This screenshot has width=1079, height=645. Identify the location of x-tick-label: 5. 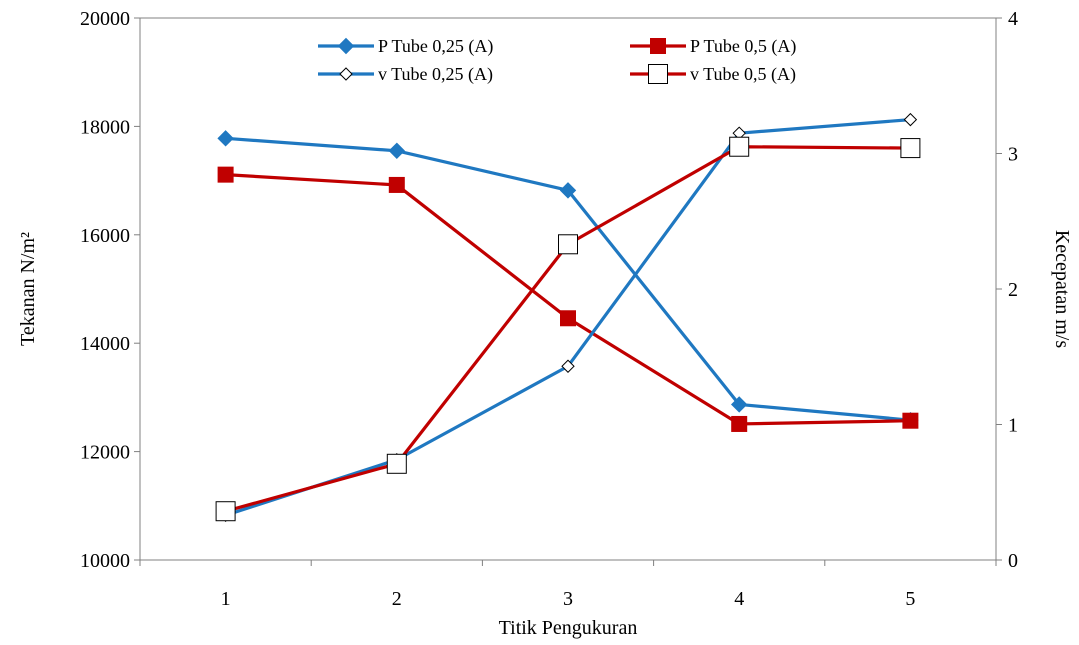
(910, 599).